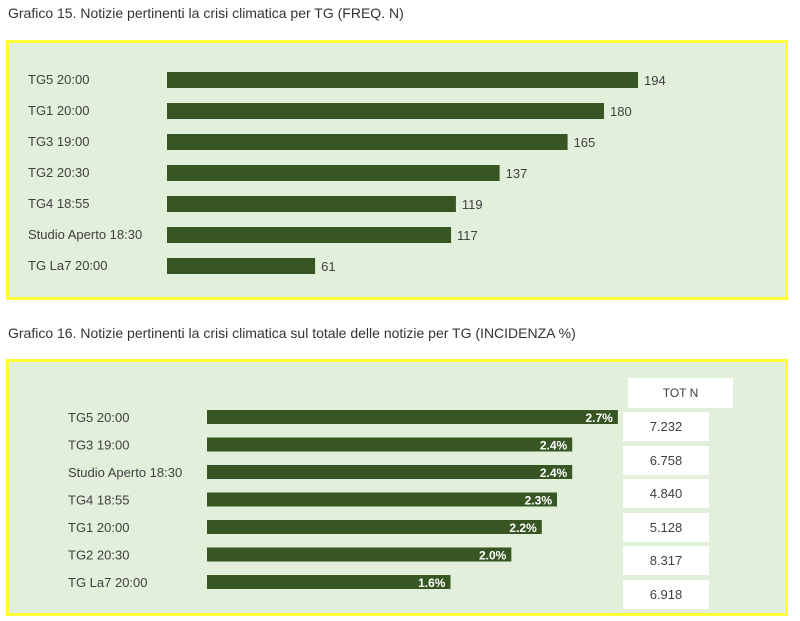 The width and height of the screenshot is (800, 621). I want to click on tot-n-cell: 7.232, so click(666, 426).